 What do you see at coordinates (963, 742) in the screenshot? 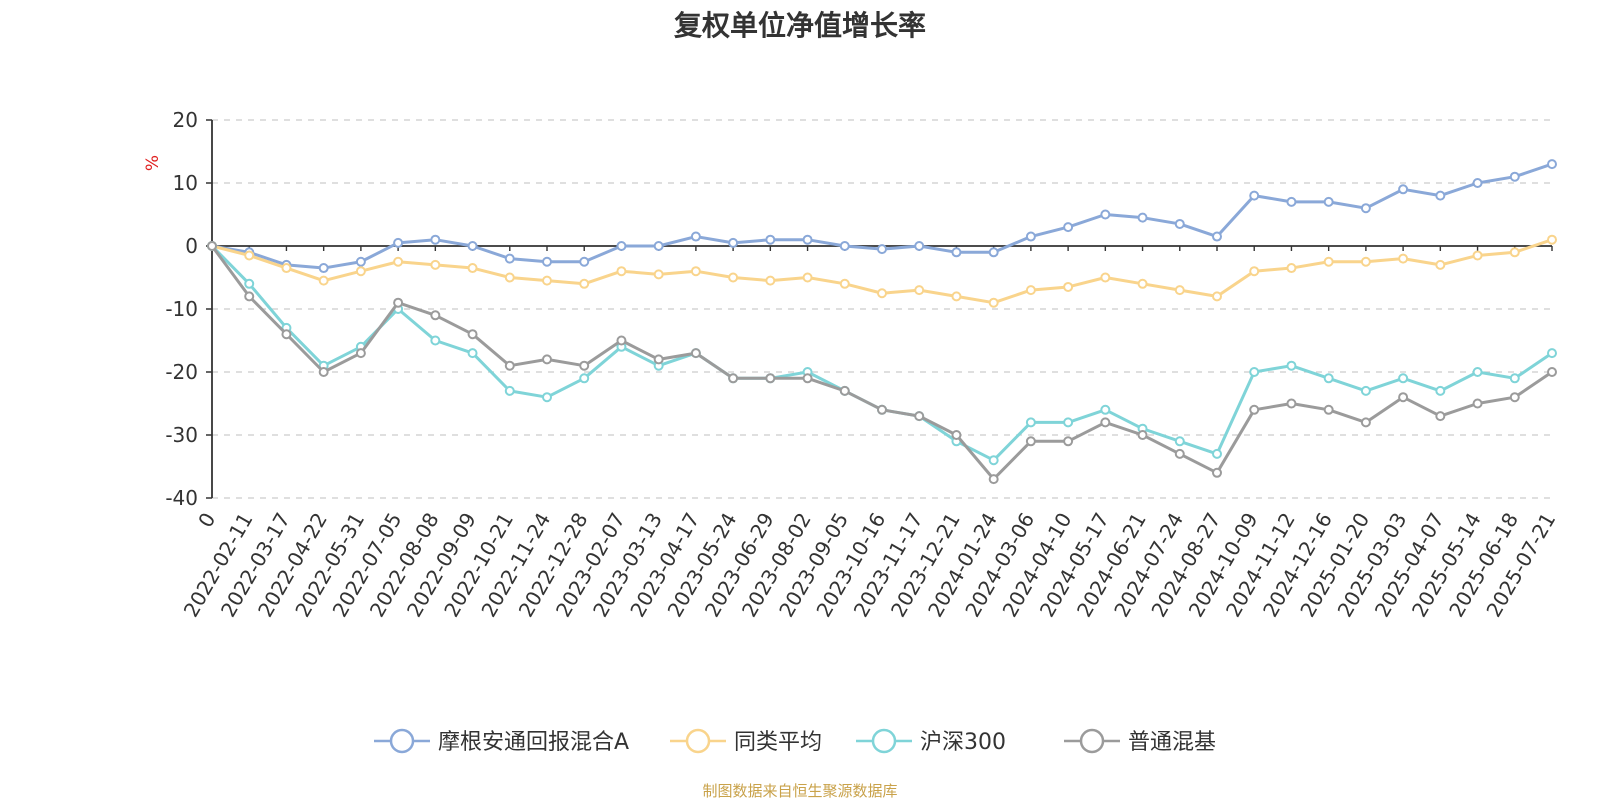
I see `legend-label: 沪深300` at bounding box center [963, 742].